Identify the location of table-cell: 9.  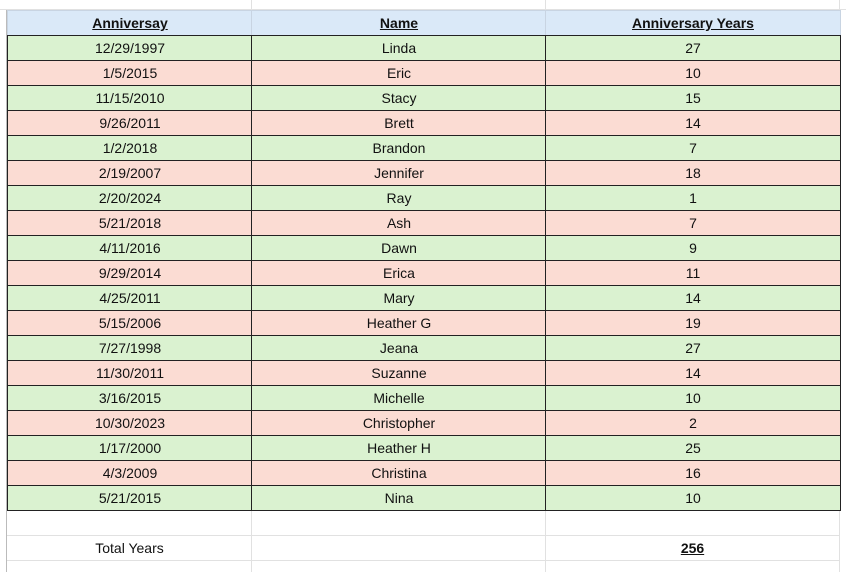
(693, 248).